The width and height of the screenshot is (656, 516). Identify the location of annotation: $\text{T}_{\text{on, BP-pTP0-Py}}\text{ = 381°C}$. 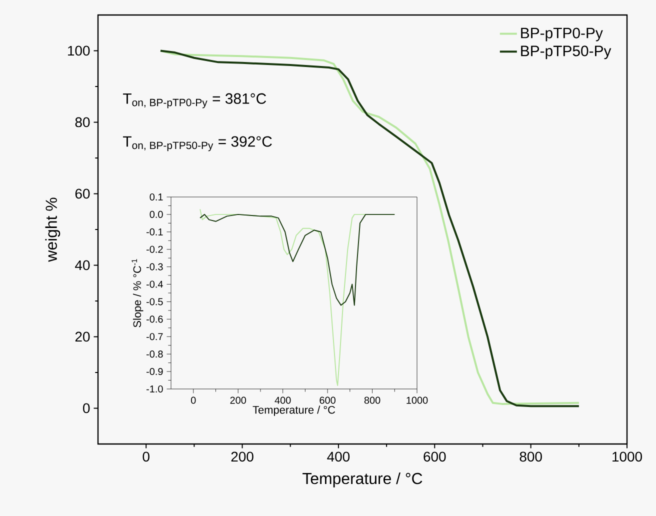
(194, 100).